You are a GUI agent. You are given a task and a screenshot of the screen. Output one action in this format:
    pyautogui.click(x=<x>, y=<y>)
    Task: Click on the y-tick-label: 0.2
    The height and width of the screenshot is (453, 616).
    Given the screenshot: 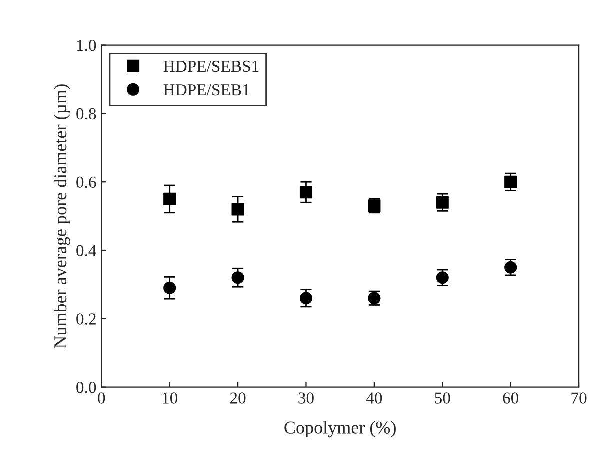 What is the action you would take?
    pyautogui.click(x=86, y=319)
    